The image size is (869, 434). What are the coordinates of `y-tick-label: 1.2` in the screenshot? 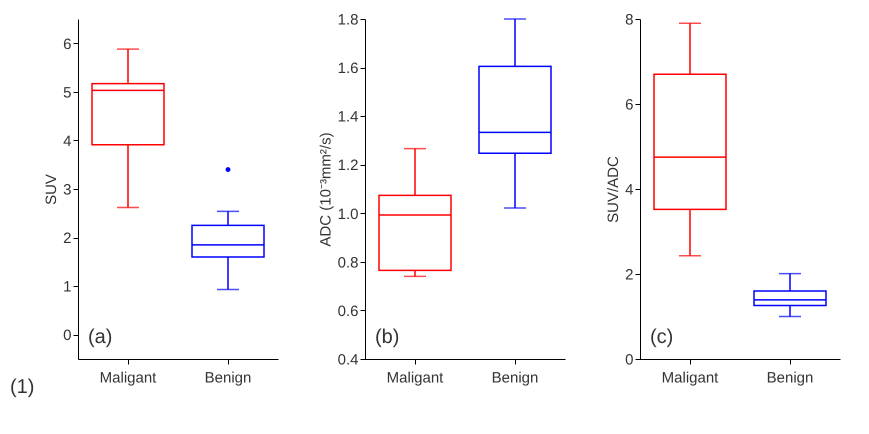 It's located at (348, 165).